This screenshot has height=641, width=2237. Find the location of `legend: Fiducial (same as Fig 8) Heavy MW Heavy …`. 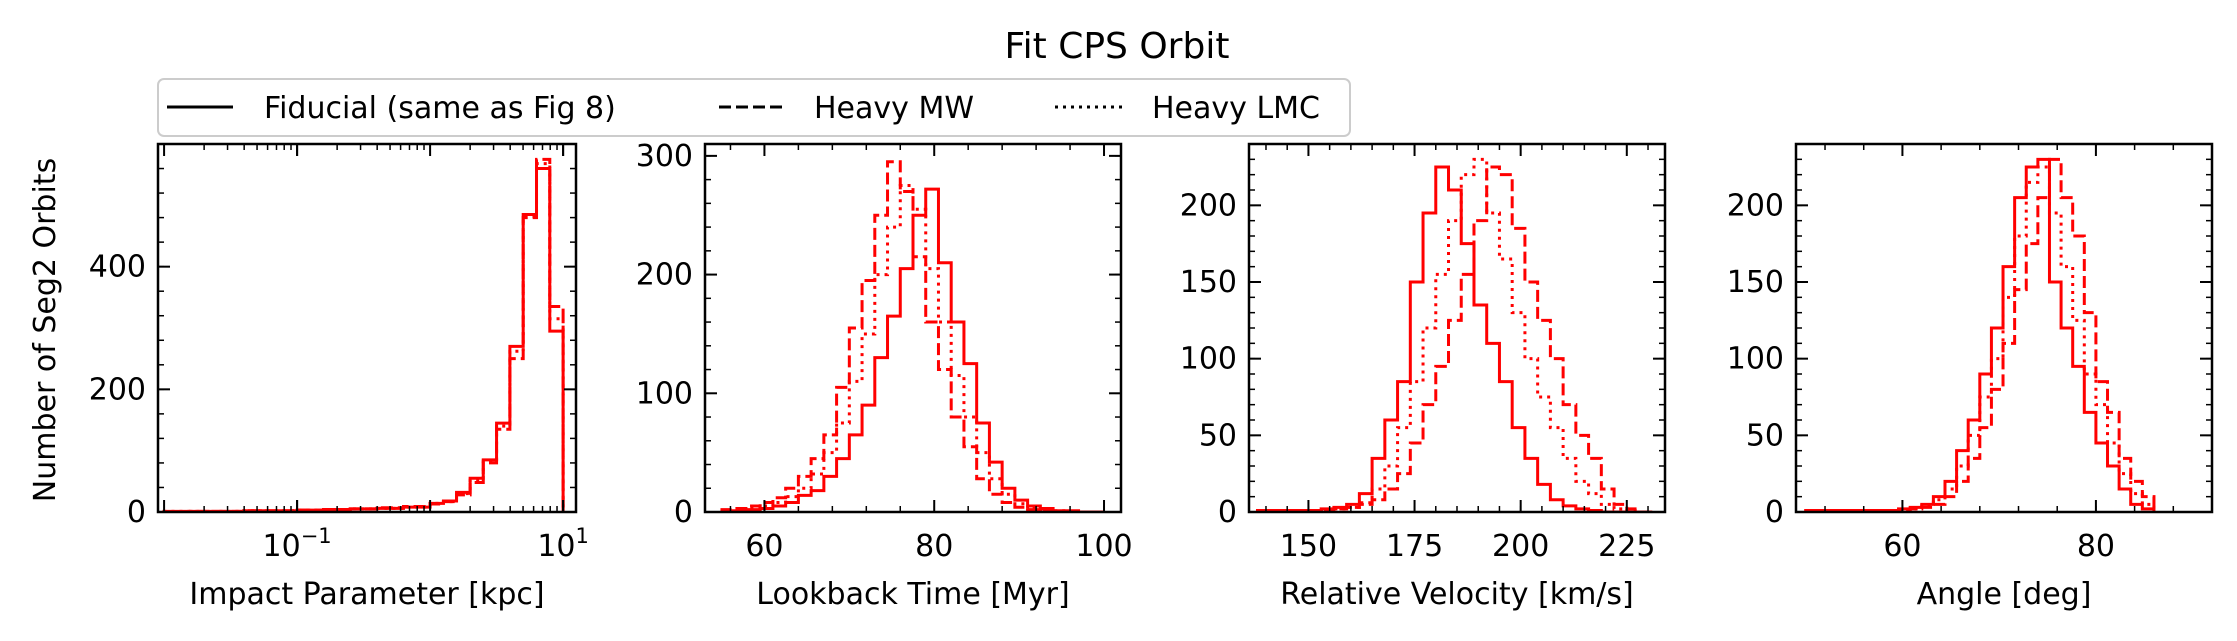

legend: Fiducial (same as Fig 8) Heavy MW Heavy … is located at coordinates (754, 107).